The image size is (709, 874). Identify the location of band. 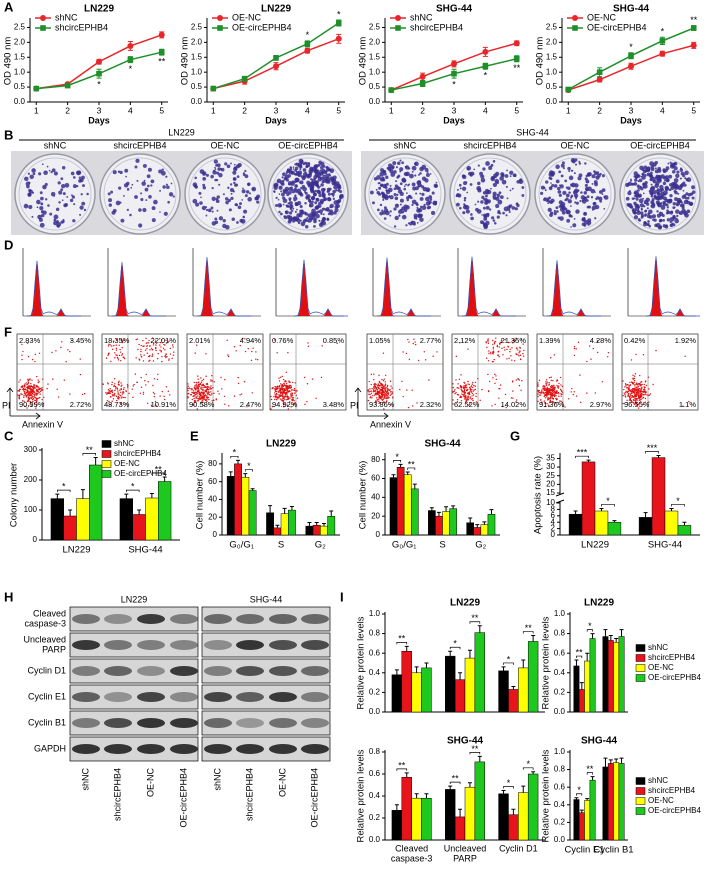
(118, 697).